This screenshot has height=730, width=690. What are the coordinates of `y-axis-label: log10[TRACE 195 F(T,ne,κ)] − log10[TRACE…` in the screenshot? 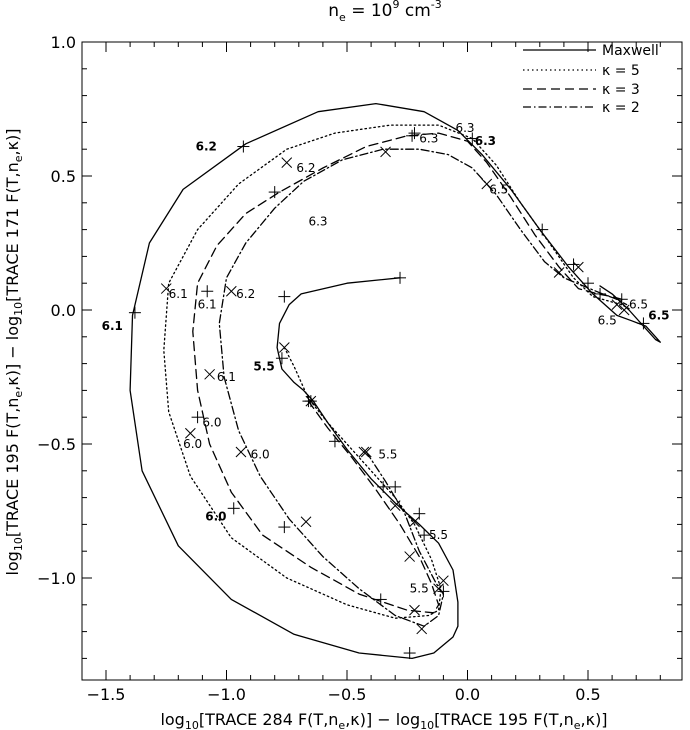 It's located at (14, 351).